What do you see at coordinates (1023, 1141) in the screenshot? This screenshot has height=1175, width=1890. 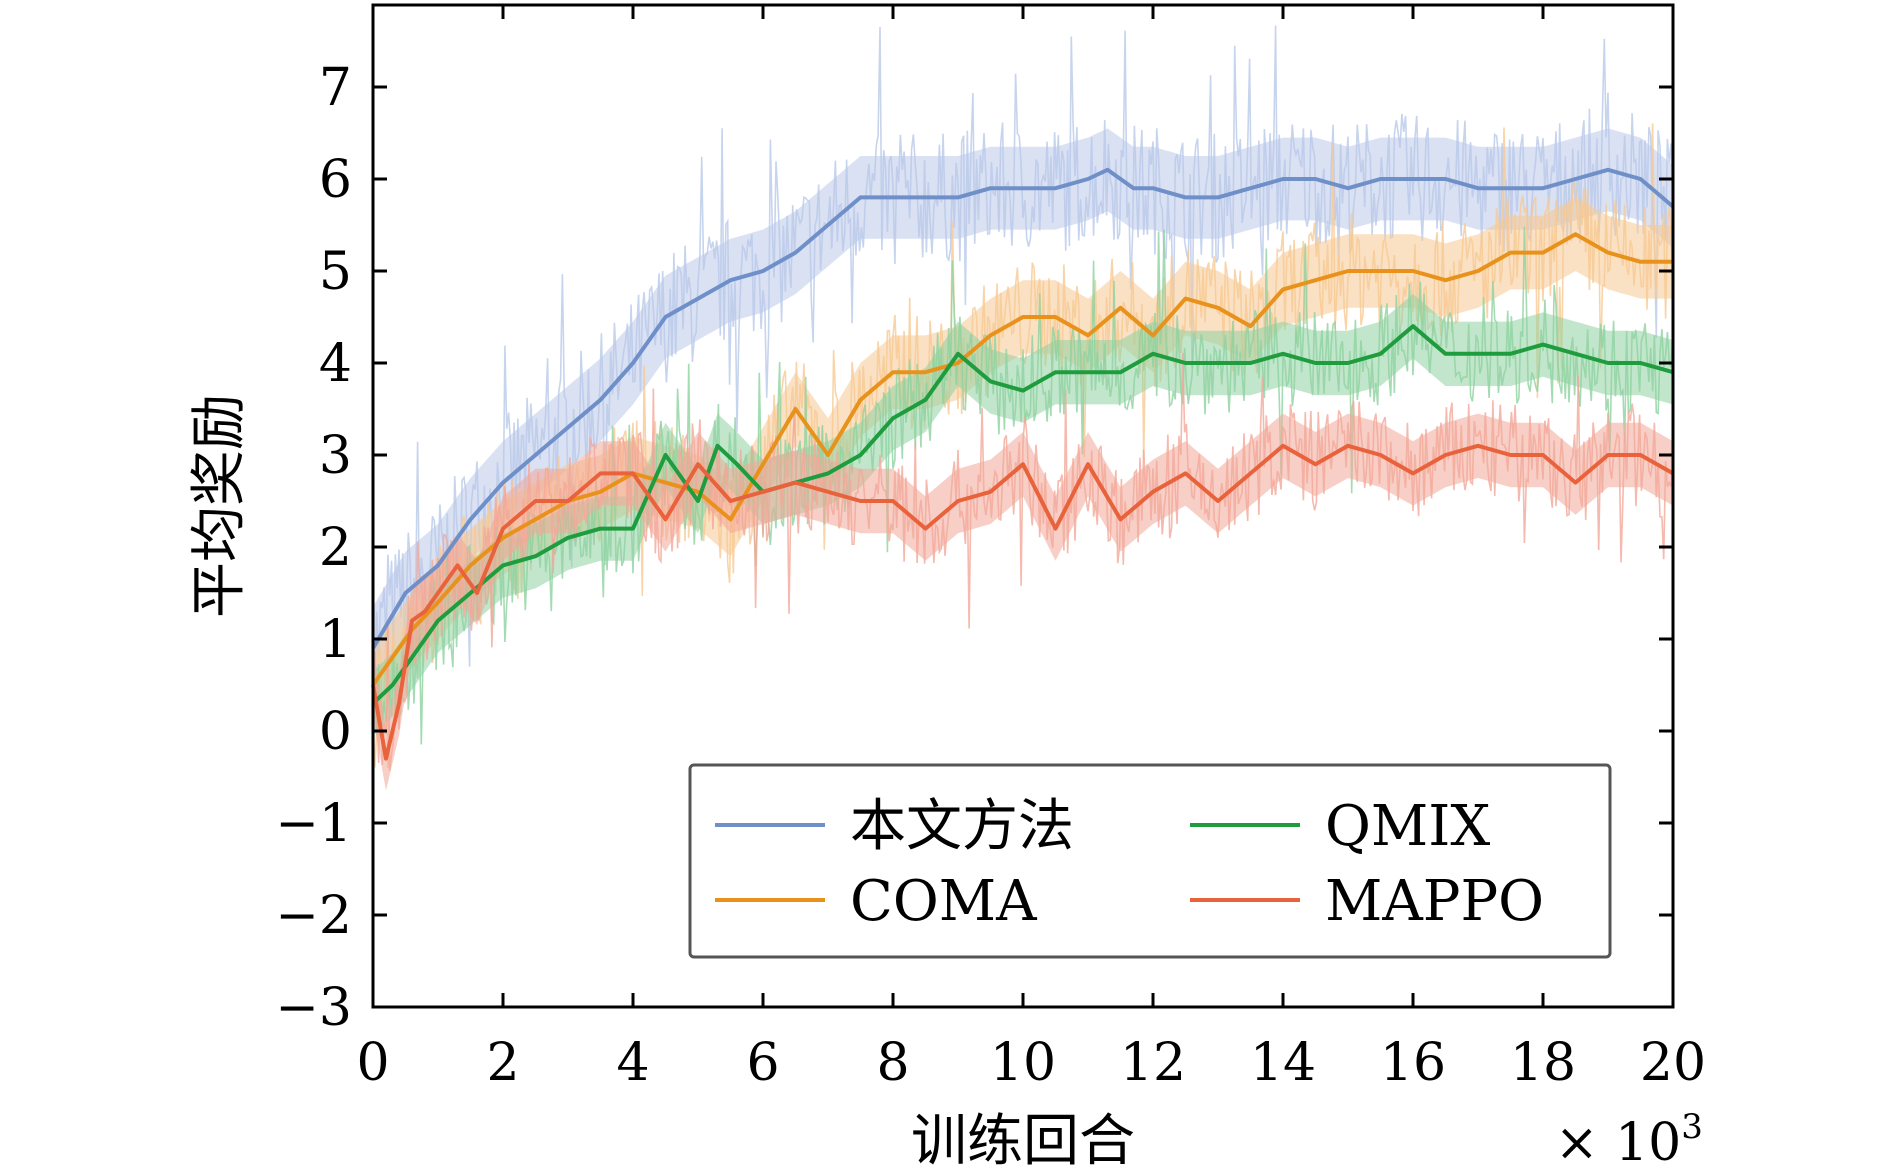 I see `x-axis-label: 训练回合` at bounding box center [1023, 1141].